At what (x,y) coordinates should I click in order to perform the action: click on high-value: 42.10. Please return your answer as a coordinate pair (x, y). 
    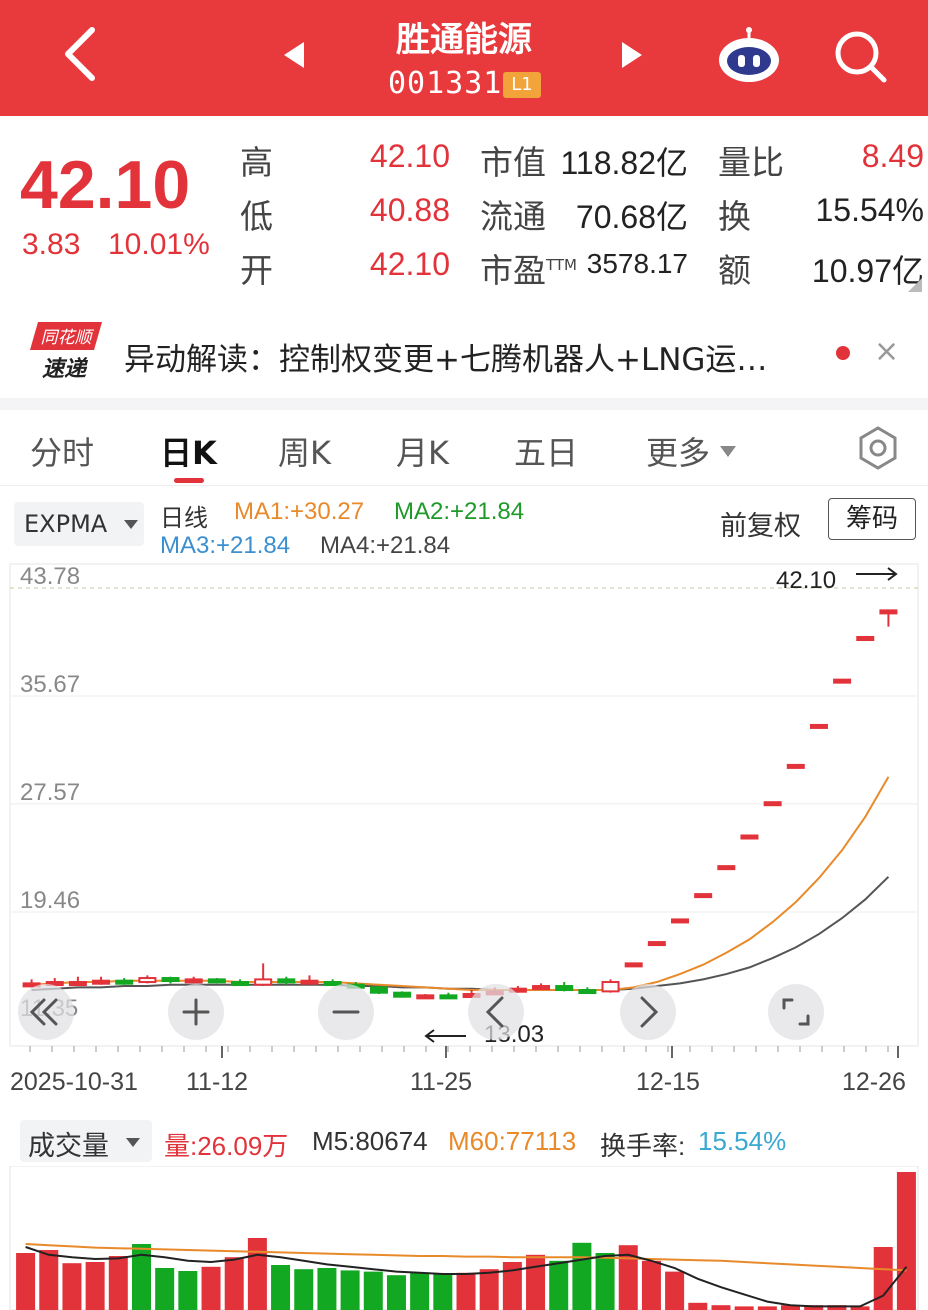
    Looking at the image, I should click on (409, 156).